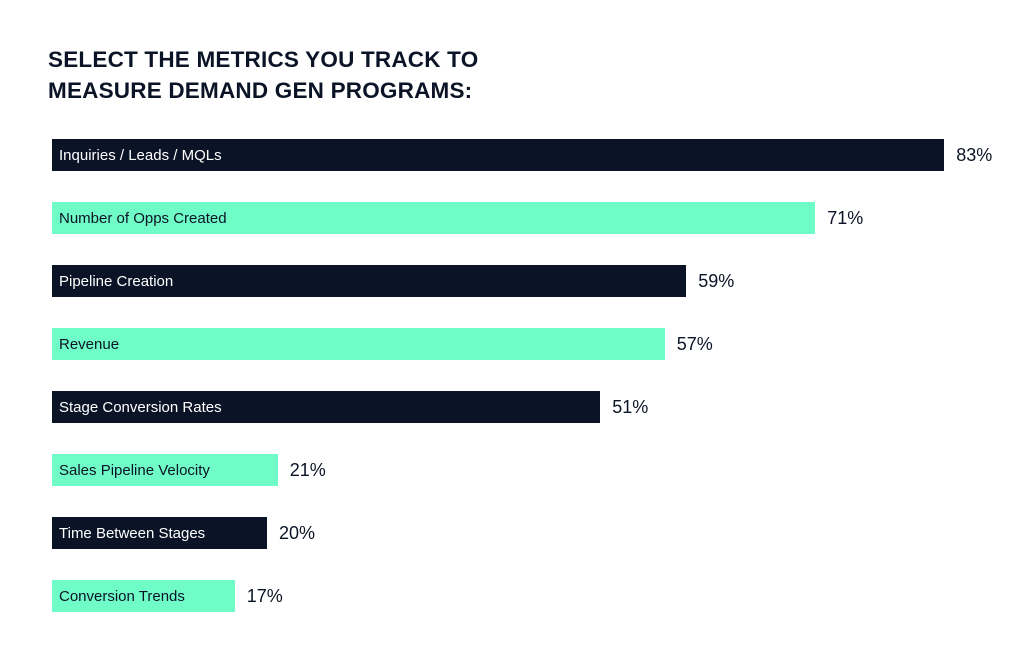  Describe the element at coordinates (498, 155) in the screenshot. I see `bar: Inquiries / Leads / MQLs` at that location.